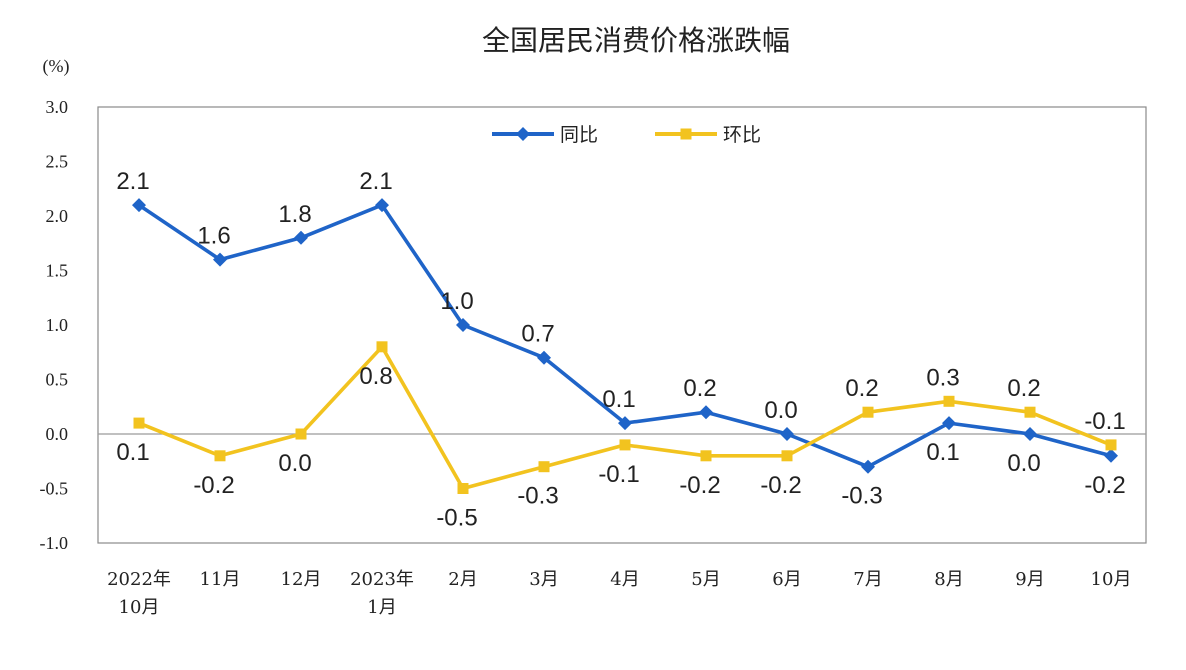 The image size is (1186, 670). What do you see at coordinates (686, 134) in the screenshot?
I see `legend-marker-mom` at bounding box center [686, 134].